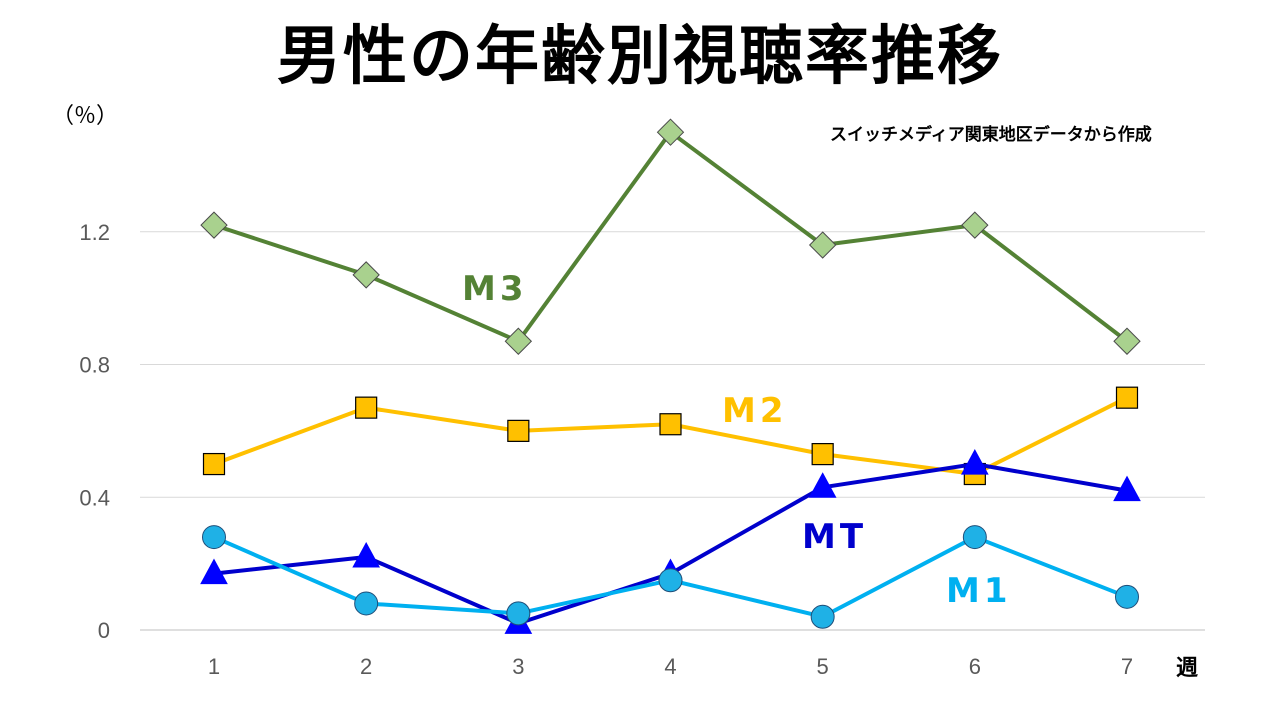 This screenshot has height=720, width=1280. What do you see at coordinates (1127, 666) in the screenshot?
I see `x-tick-label: 7` at bounding box center [1127, 666].